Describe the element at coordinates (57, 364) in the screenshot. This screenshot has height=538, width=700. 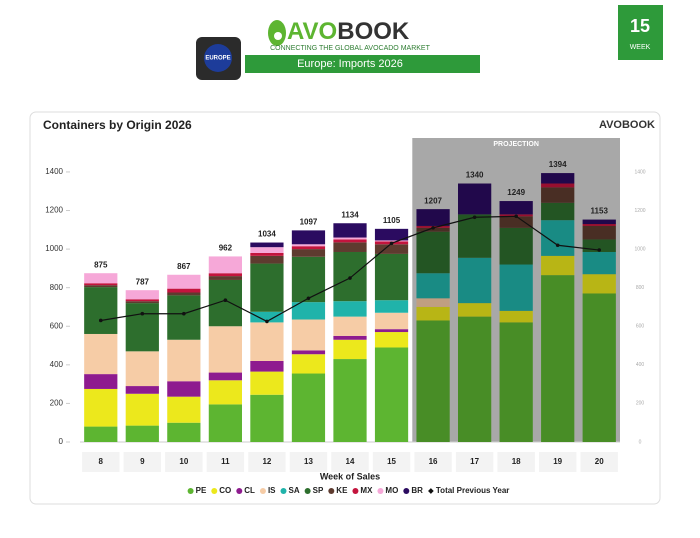
I see `y-tick-label: 400` at that location.